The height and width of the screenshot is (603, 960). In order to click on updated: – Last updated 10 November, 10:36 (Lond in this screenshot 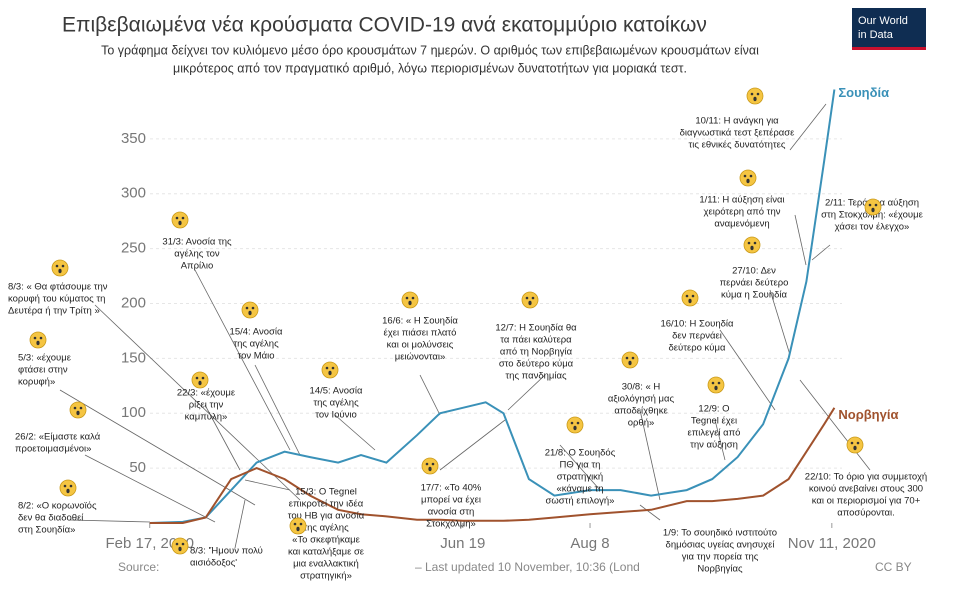, I will do `click(527, 567)`.